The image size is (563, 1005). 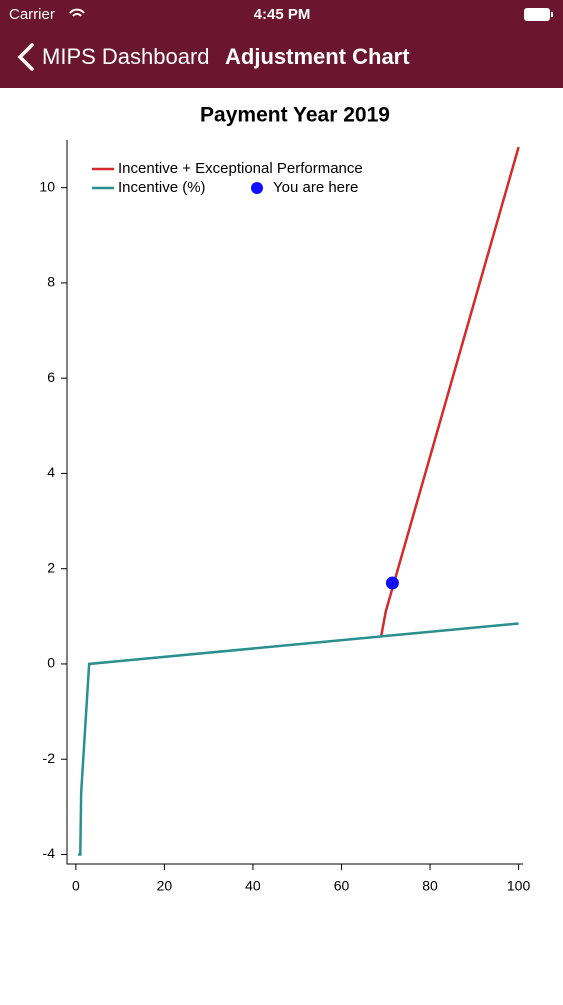 What do you see at coordinates (317, 56) in the screenshot?
I see `nav-title: Adjustment Chart` at bounding box center [317, 56].